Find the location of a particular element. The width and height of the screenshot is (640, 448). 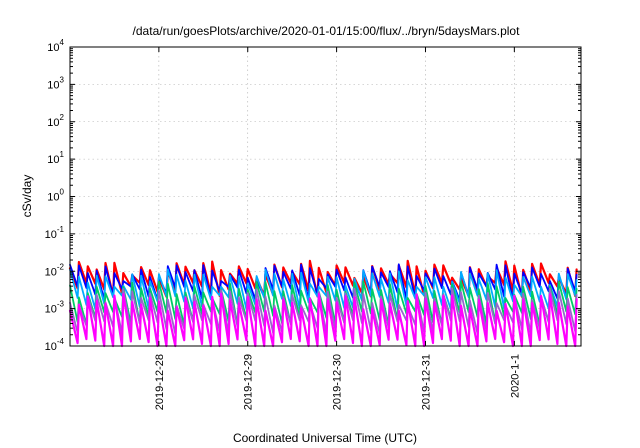

y-tick-label: 10¹ is located at coordinates (55, 158).